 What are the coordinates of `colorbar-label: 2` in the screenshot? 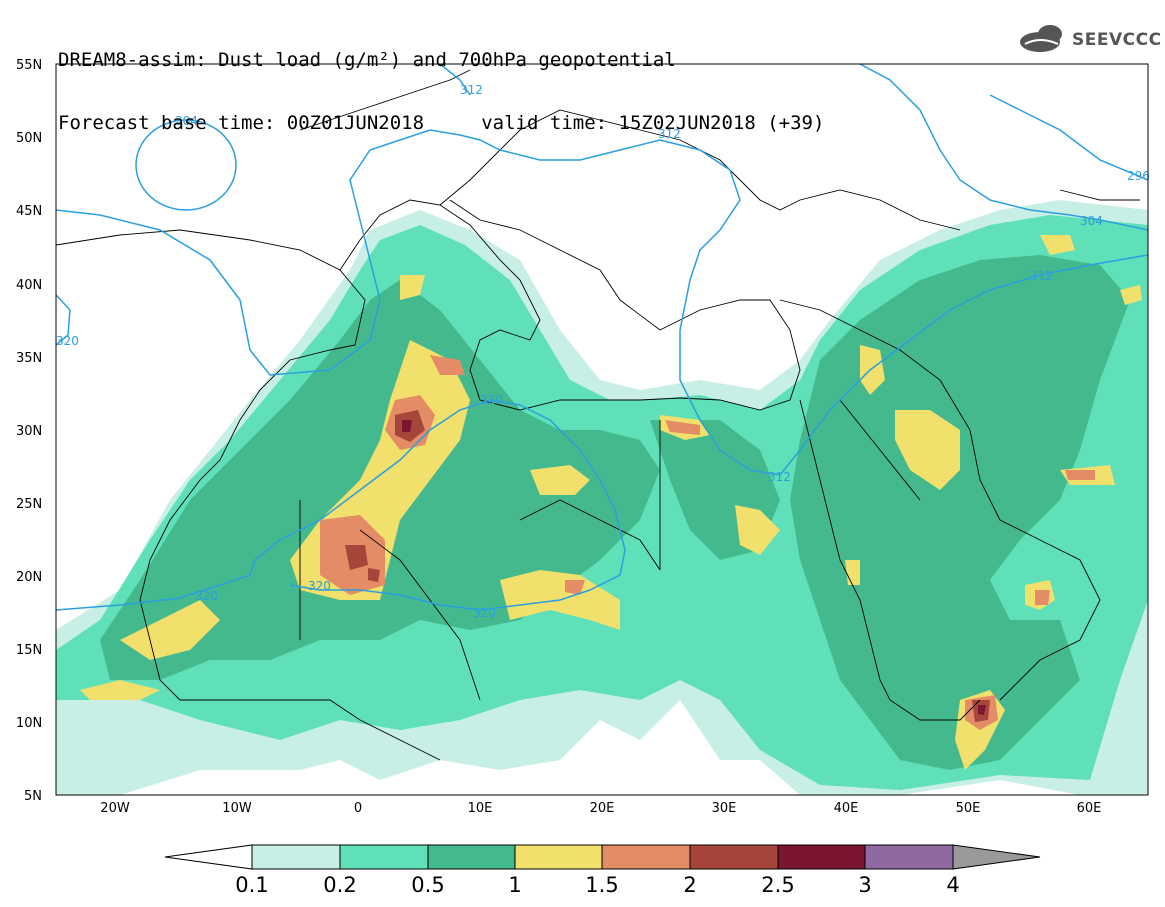 It's located at (689, 885).